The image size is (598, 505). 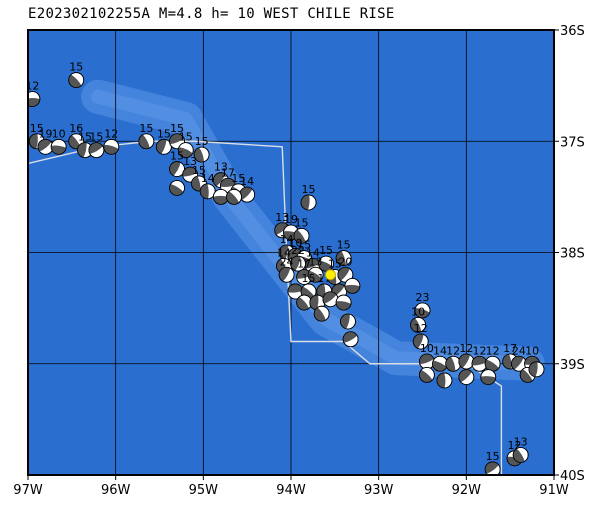 What do you see at coordinates (286, 269) in the screenshot?
I see `beachball: 24` at bounding box center [286, 269].